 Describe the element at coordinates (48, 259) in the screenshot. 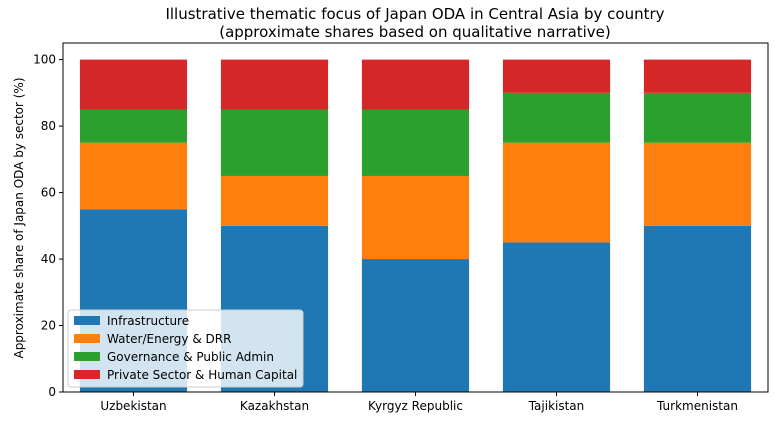

I see `y-tick-label: 40` at that location.